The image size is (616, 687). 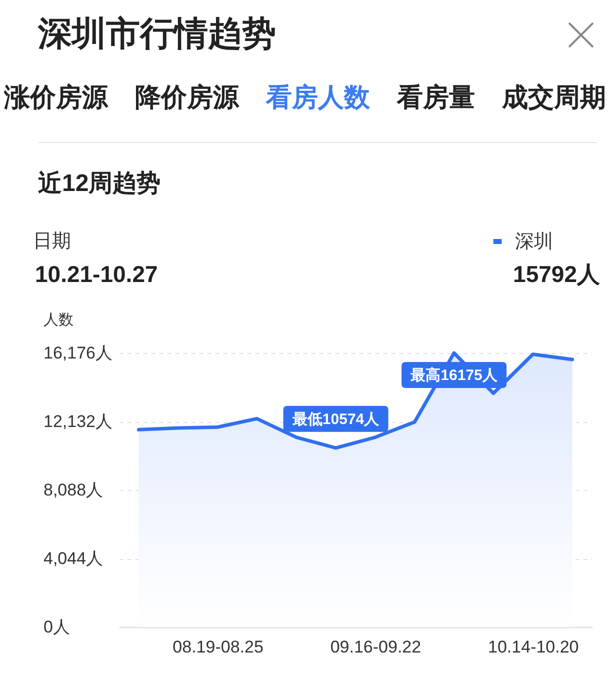 I want to click on text: 看房人数, so click(x=318, y=97).